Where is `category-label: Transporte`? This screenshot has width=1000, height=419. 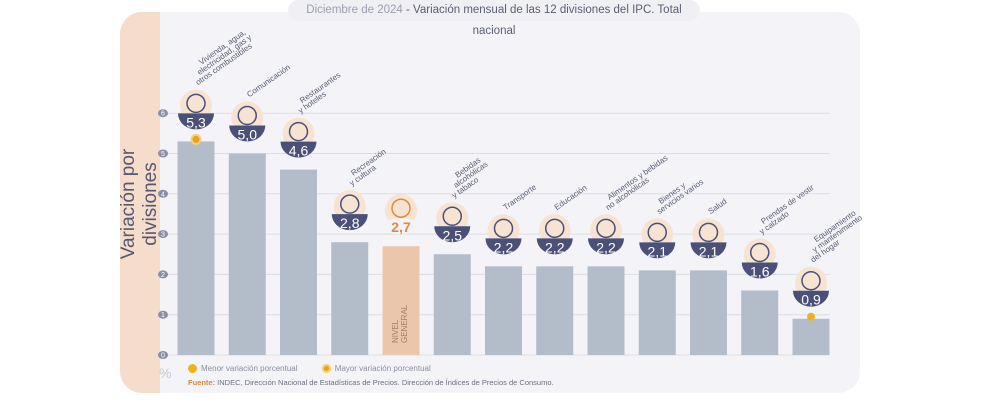
category-label: Transporte is located at coordinates (519, 197).